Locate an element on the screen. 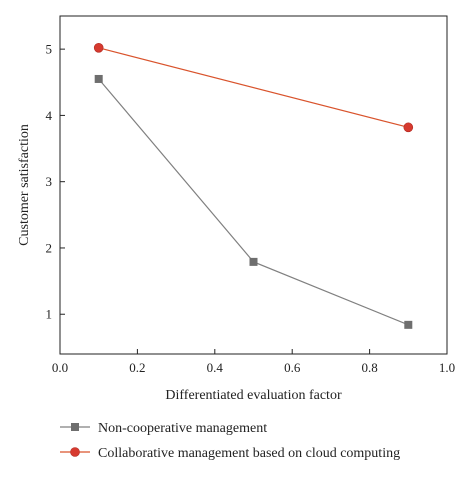  y-tick-label: 4 is located at coordinates (49, 115).